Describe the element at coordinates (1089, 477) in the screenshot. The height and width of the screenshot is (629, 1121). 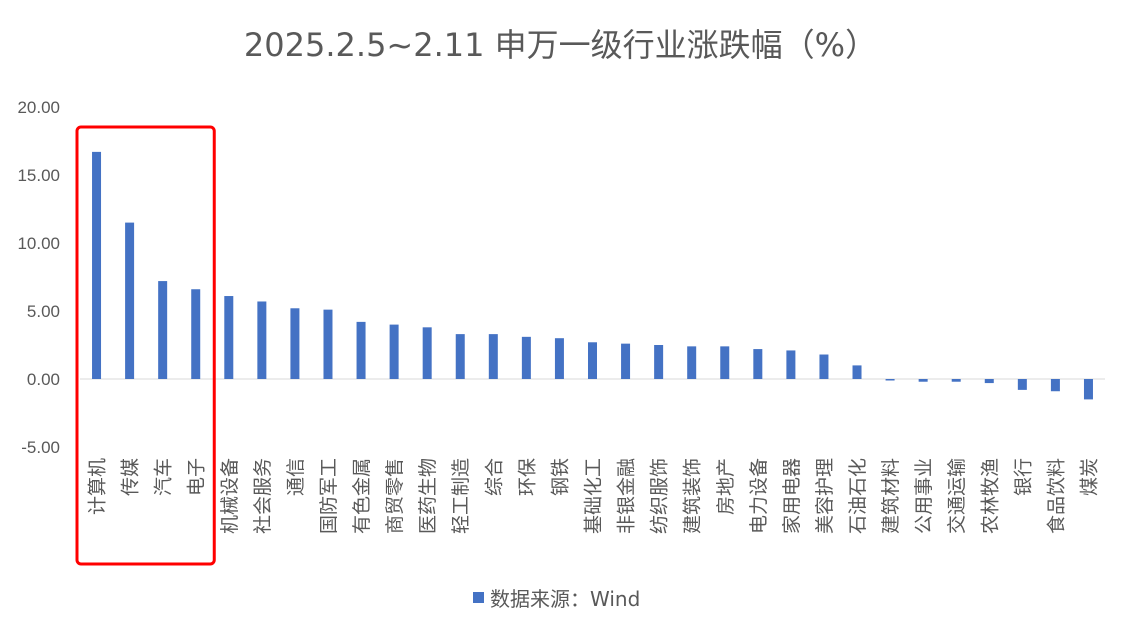
I see `x-tick-label: 煤炭` at that location.